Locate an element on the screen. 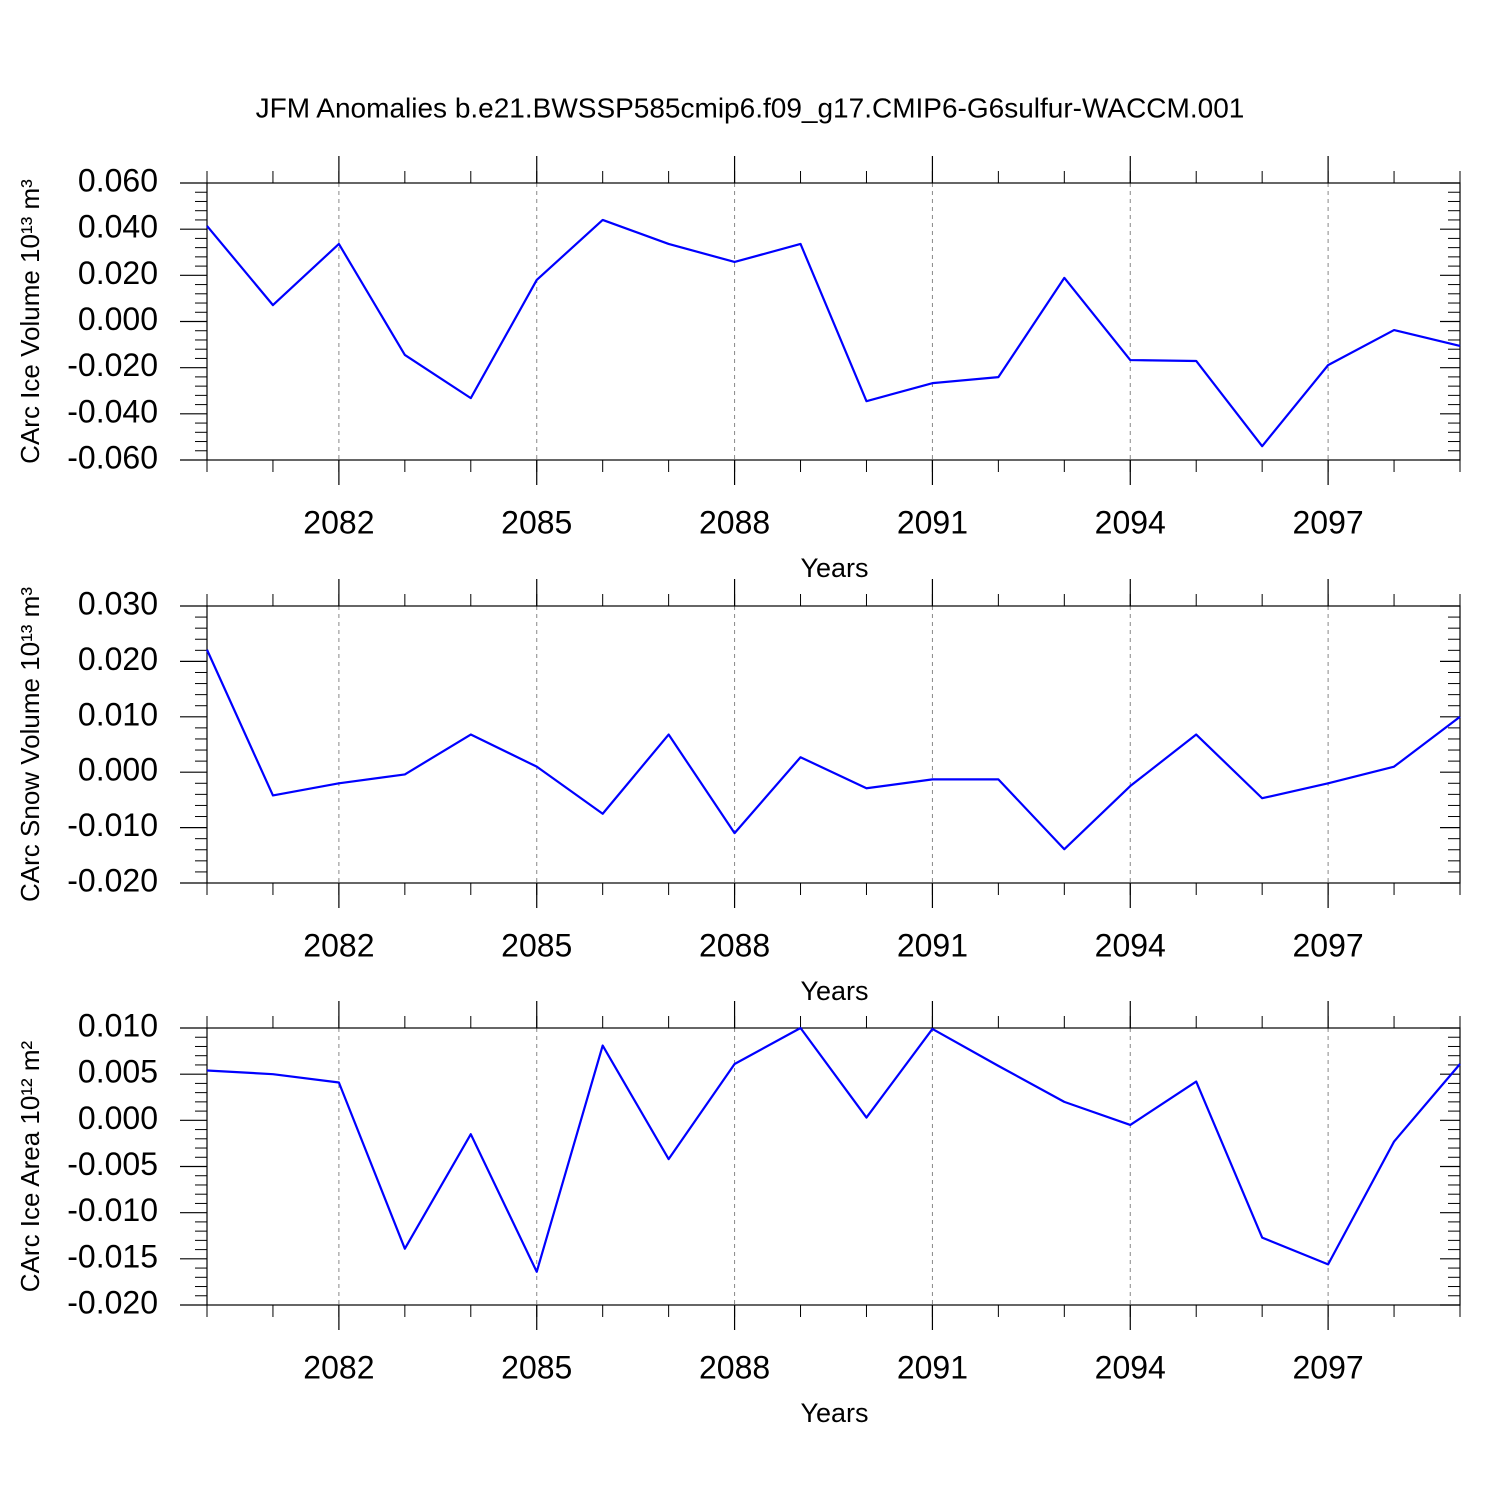 This screenshot has height=1500, width=1500. y-tick-label: -0.060 is located at coordinates (112, 457).